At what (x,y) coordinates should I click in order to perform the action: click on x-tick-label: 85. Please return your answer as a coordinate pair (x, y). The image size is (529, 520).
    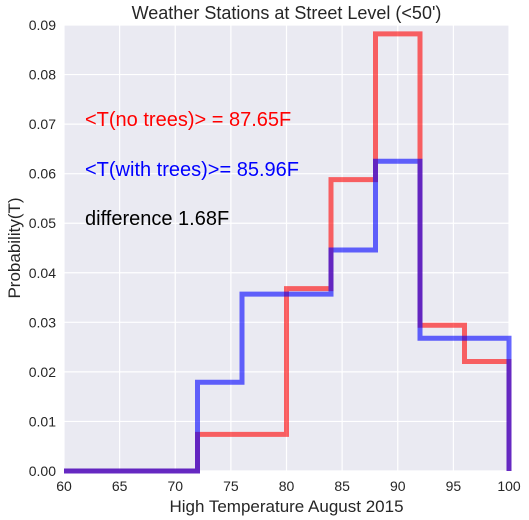
    Looking at the image, I should click on (342, 486).